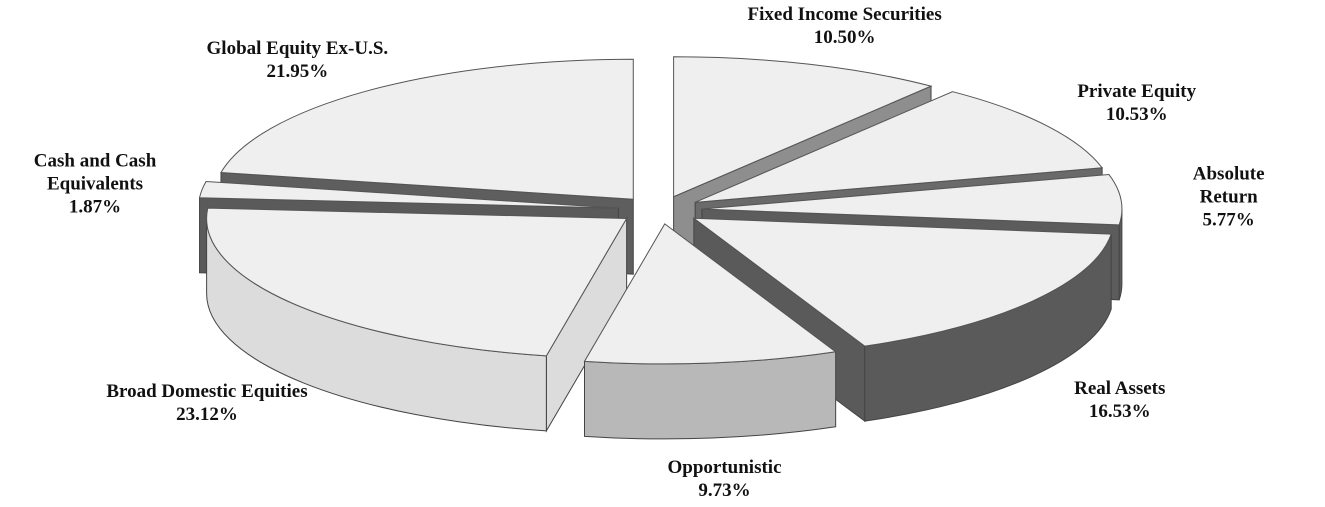  What do you see at coordinates (95, 172) in the screenshot?
I see `category-name: Cash and Cash Equivalents` at bounding box center [95, 172].